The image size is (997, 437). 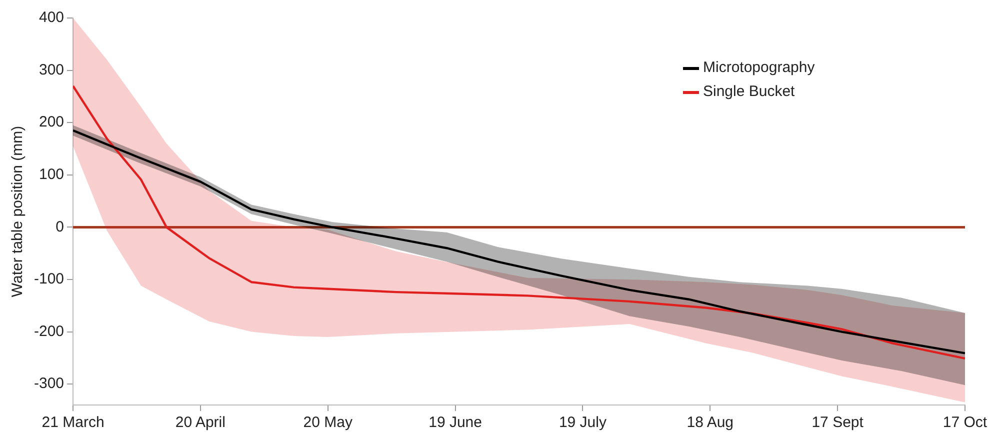 What do you see at coordinates (60, 227) in the screenshot?
I see `y-tick-label: 0` at bounding box center [60, 227].